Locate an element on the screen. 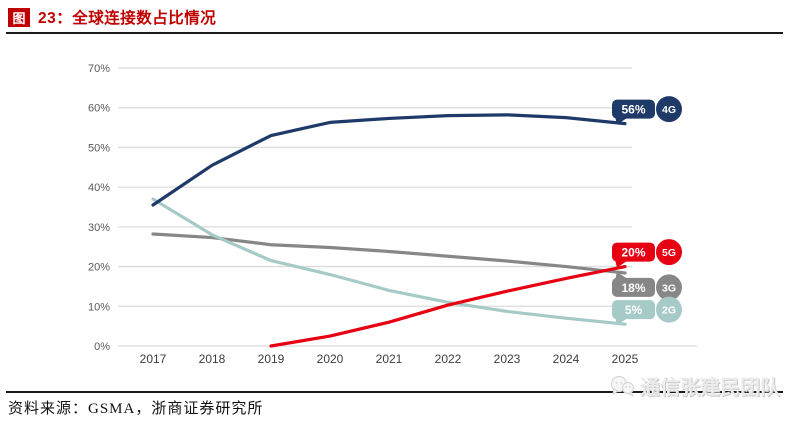 The height and width of the screenshot is (421, 790). callout-value: 5% is located at coordinates (634, 310).